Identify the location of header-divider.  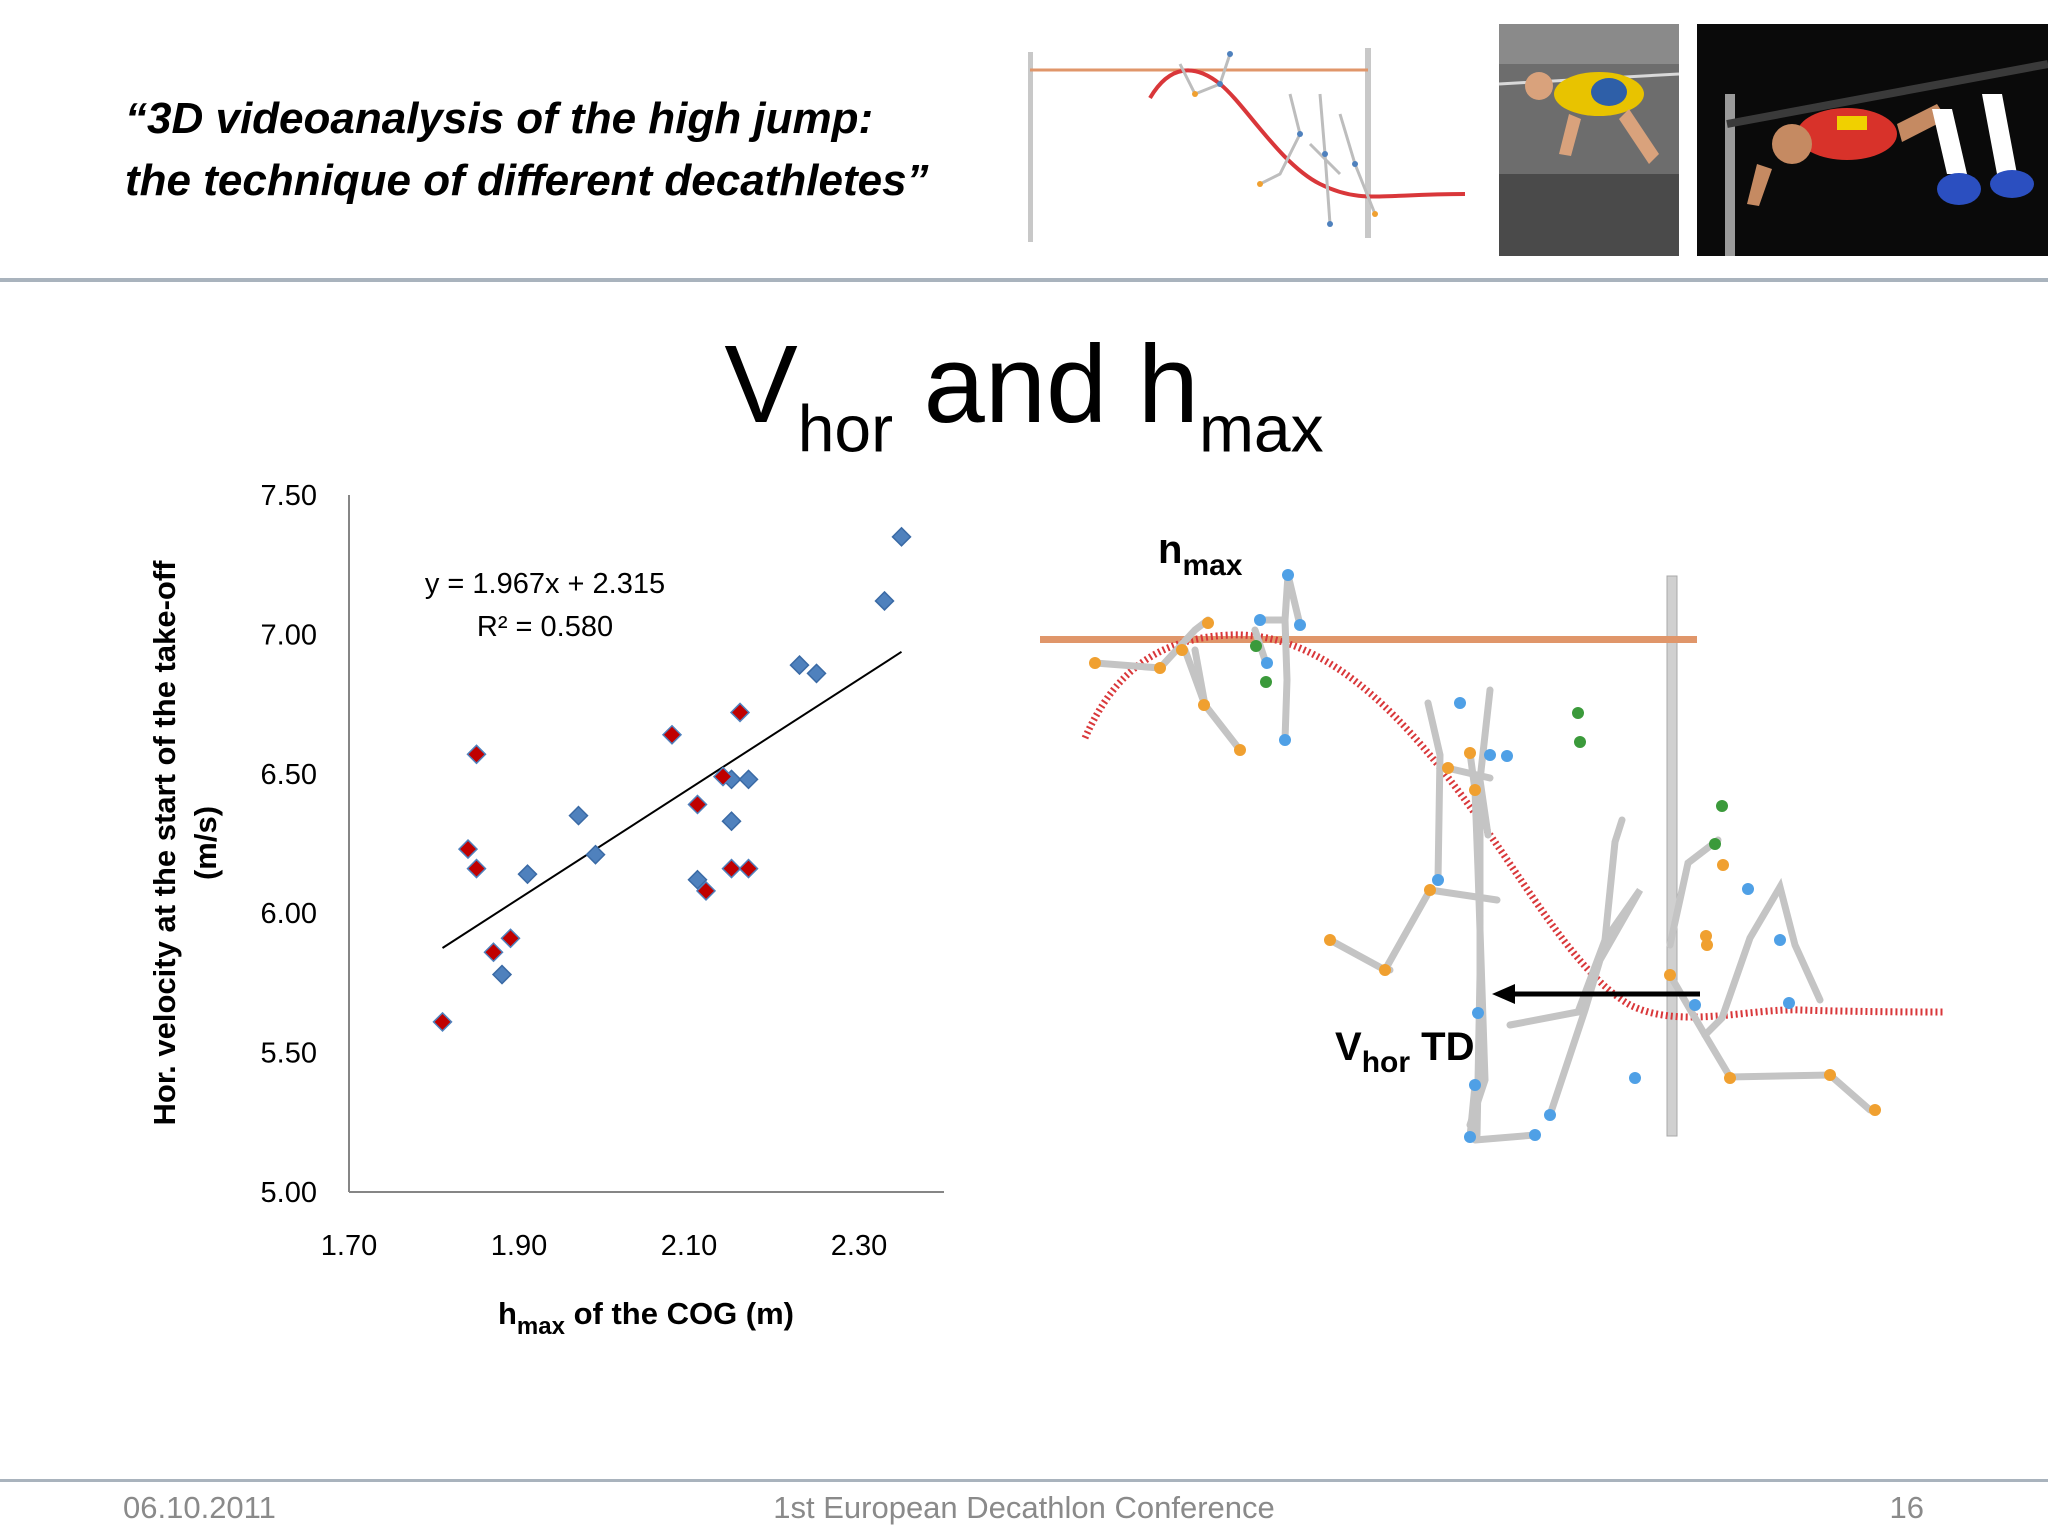
(1024, 280).